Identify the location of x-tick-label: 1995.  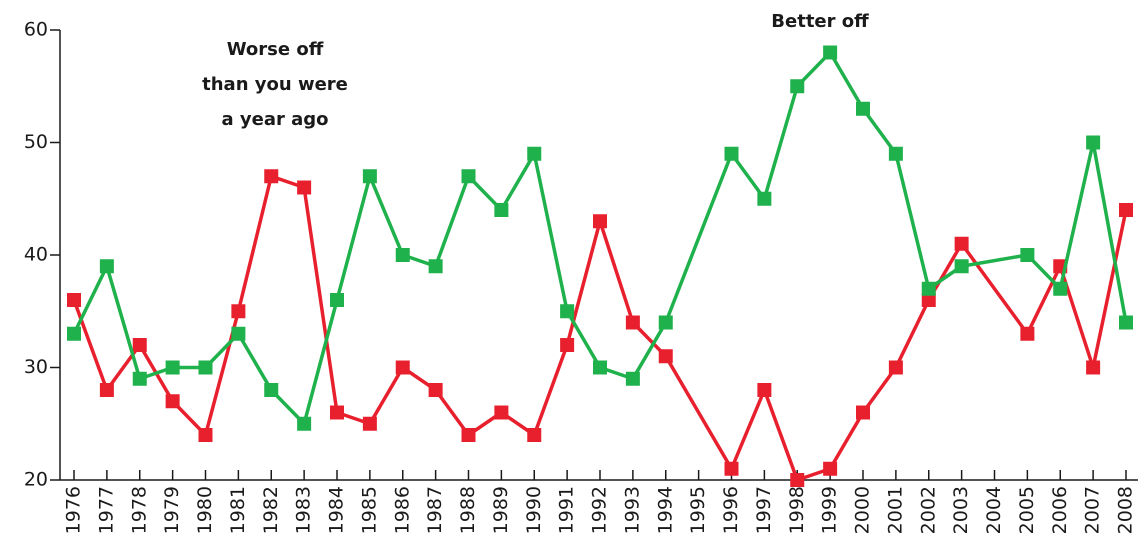
(698, 510).